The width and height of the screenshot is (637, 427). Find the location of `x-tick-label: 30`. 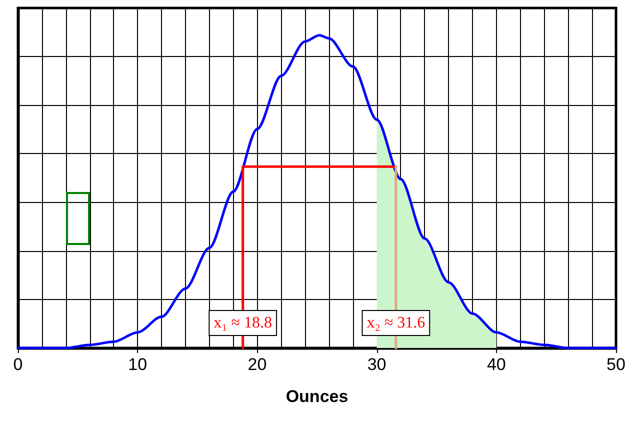

x-tick-label: 30 is located at coordinates (376, 364).